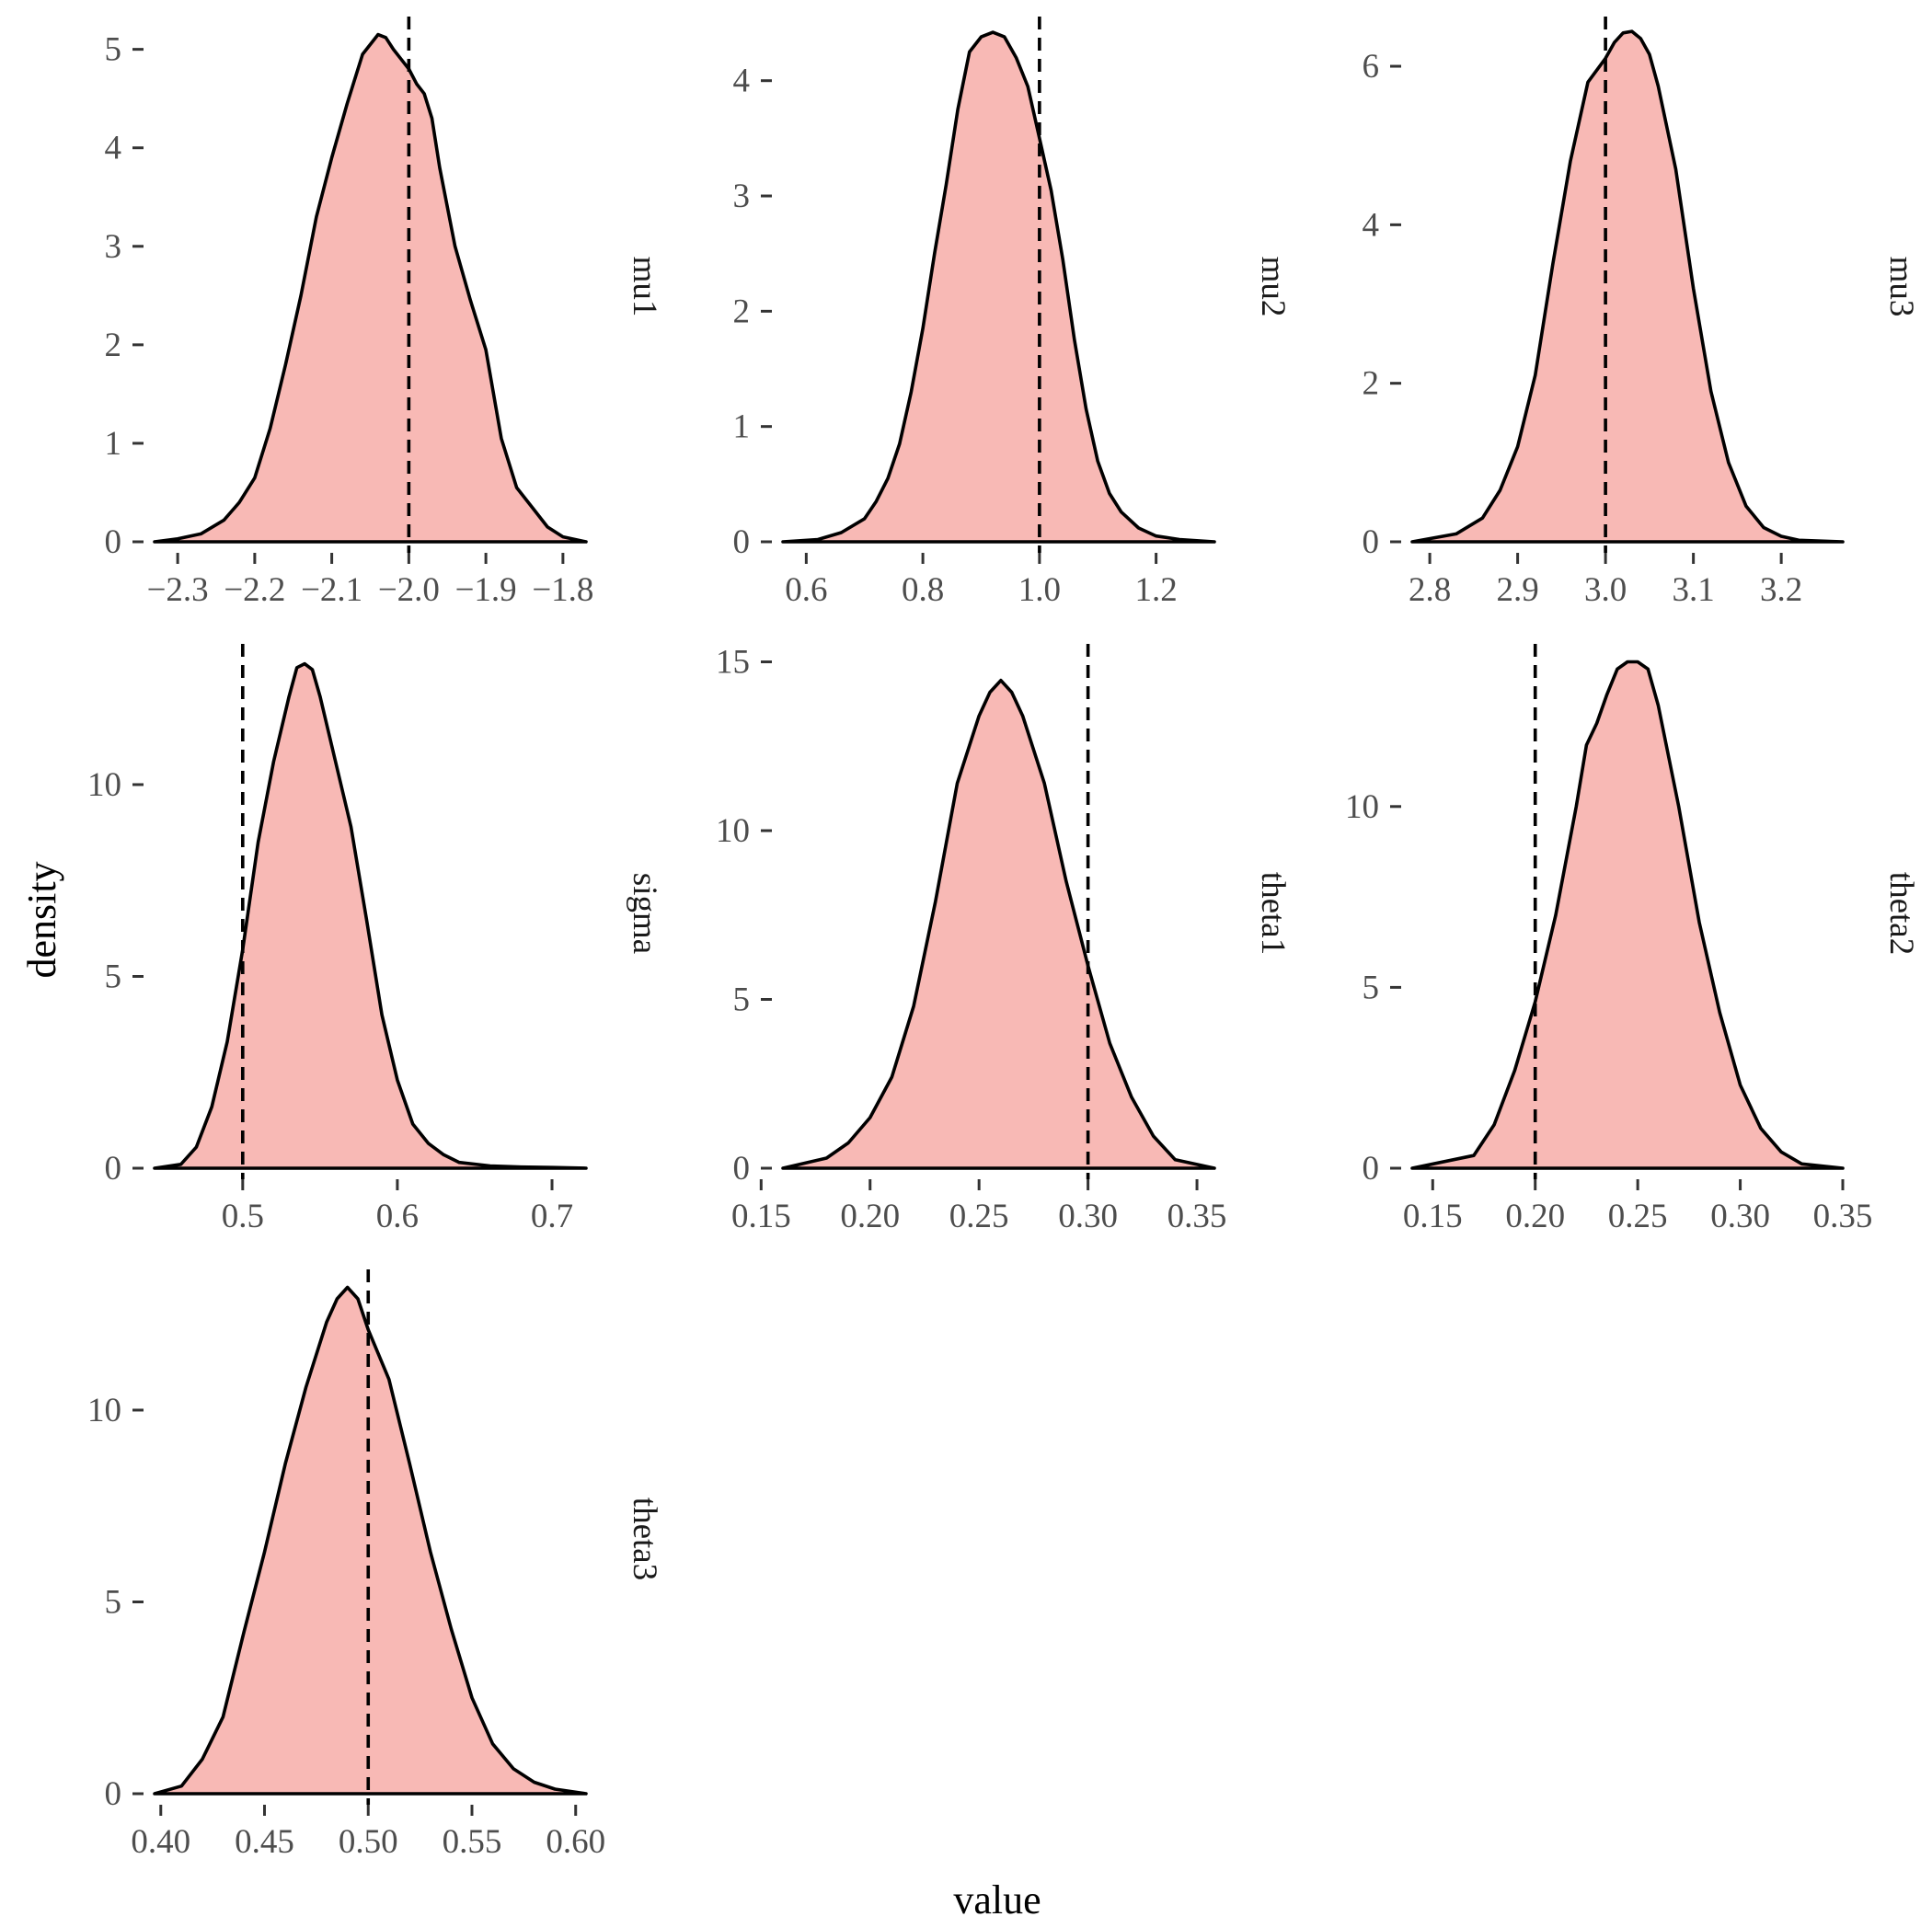 The image size is (1932, 1928). Describe the element at coordinates (368, 1842) in the screenshot. I see `x-tick-label: 0.50` at that location.